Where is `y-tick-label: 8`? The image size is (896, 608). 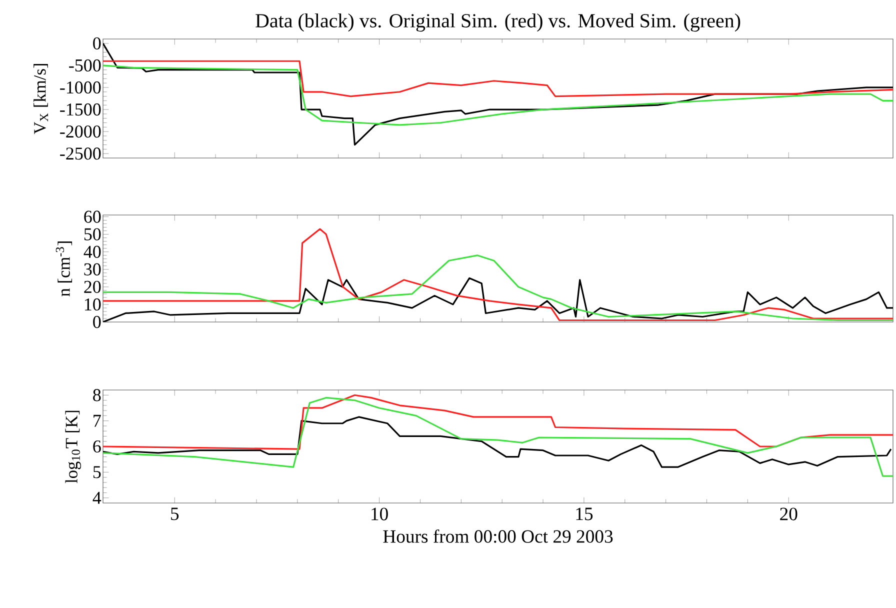
y-tick-label: 8 is located at coordinates (97, 395).